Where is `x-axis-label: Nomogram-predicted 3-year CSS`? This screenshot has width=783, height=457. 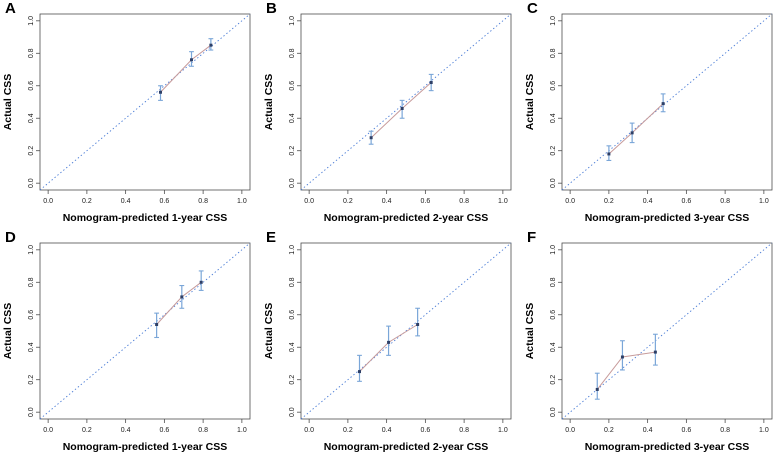 x-axis-label: Nomogram-predicted 3-year CSS is located at coordinates (667, 218).